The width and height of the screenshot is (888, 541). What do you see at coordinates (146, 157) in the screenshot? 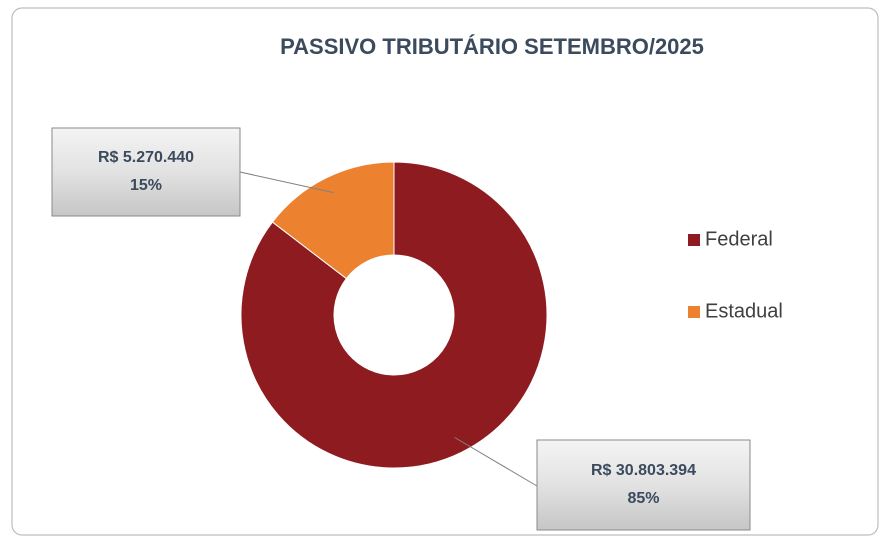
I see `data-label-value: R$ 5.270.440` at bounding box center [146, 157].